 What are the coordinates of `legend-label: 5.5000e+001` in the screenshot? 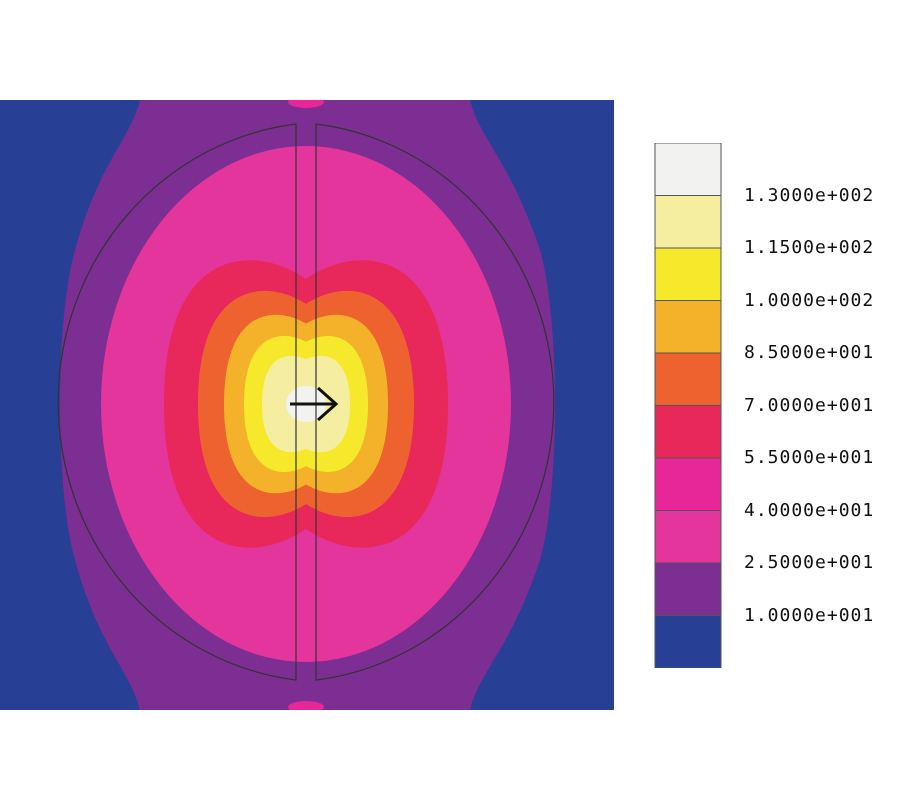 It's located at (809, 457).